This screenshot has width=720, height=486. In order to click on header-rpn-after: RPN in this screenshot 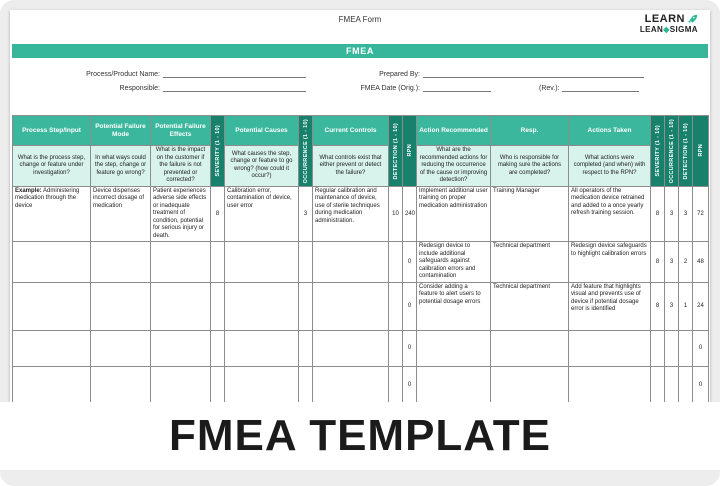, I will do `click(700, 151)`.